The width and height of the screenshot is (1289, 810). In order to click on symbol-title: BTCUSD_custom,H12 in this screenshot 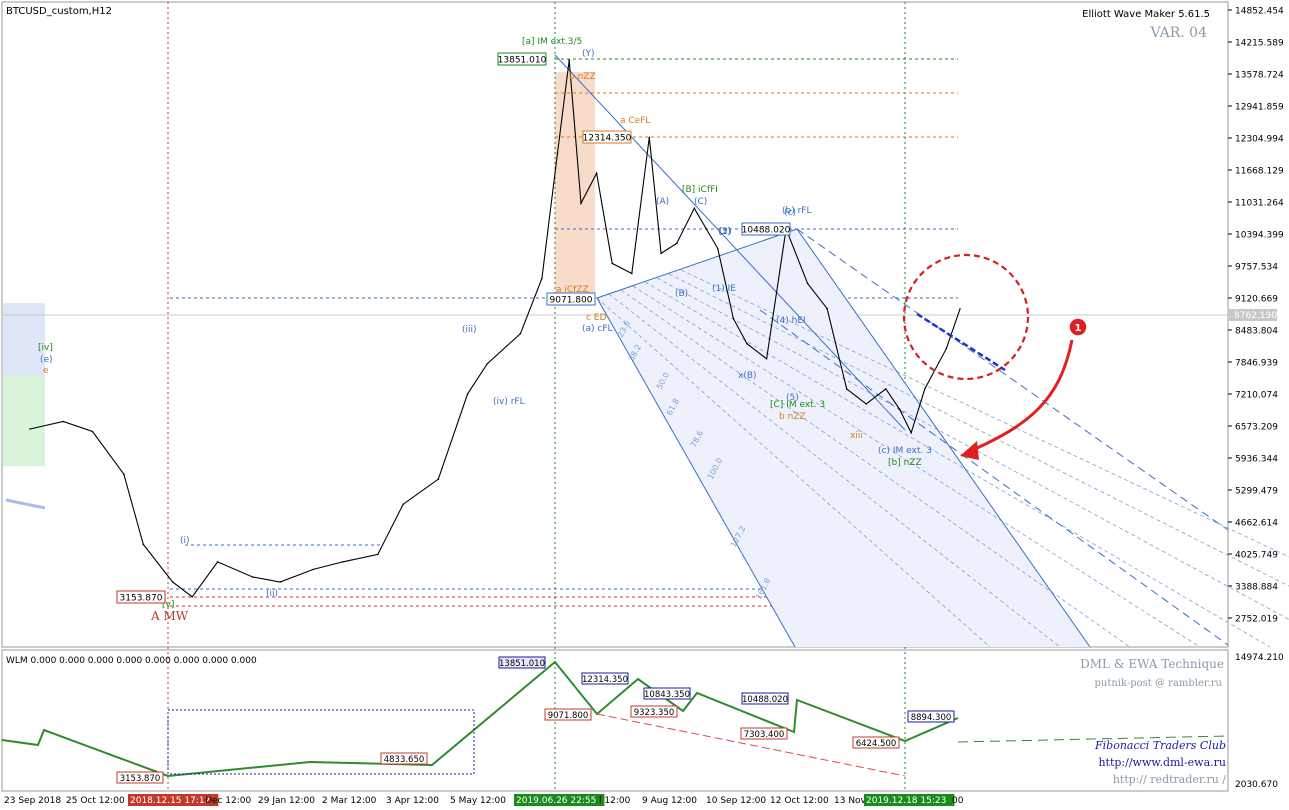, I will do `click(59, 11)`.